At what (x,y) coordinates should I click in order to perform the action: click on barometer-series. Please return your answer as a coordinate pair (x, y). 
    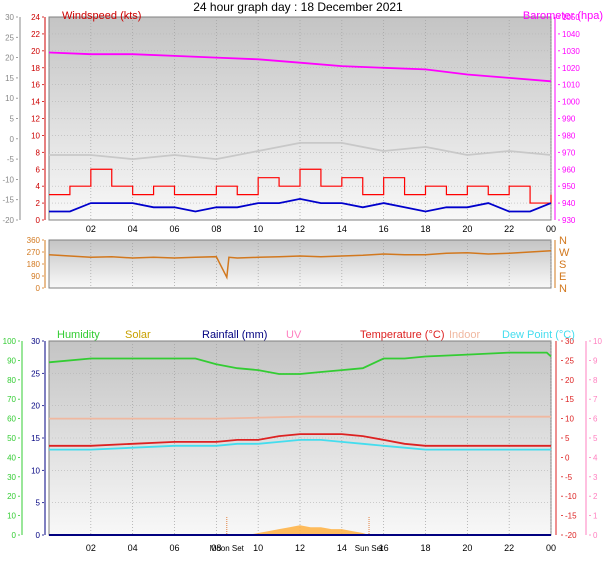
    Looking at the image, I should click on (300, 67).